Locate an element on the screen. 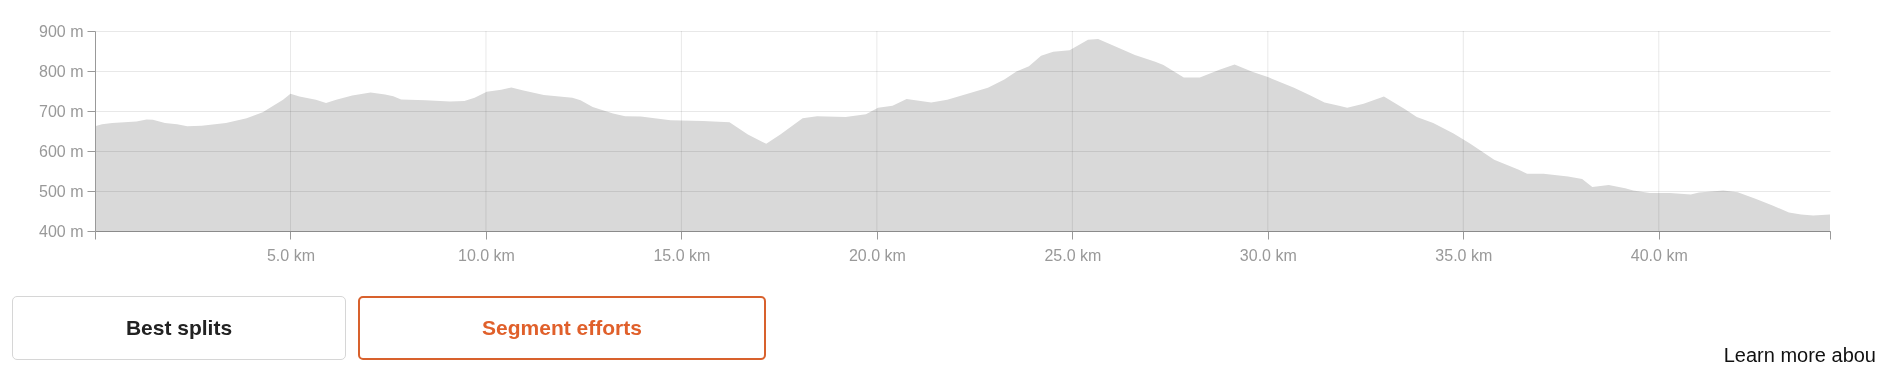  x-tick-label: 10.0 km is located at coordinates (486, 255).